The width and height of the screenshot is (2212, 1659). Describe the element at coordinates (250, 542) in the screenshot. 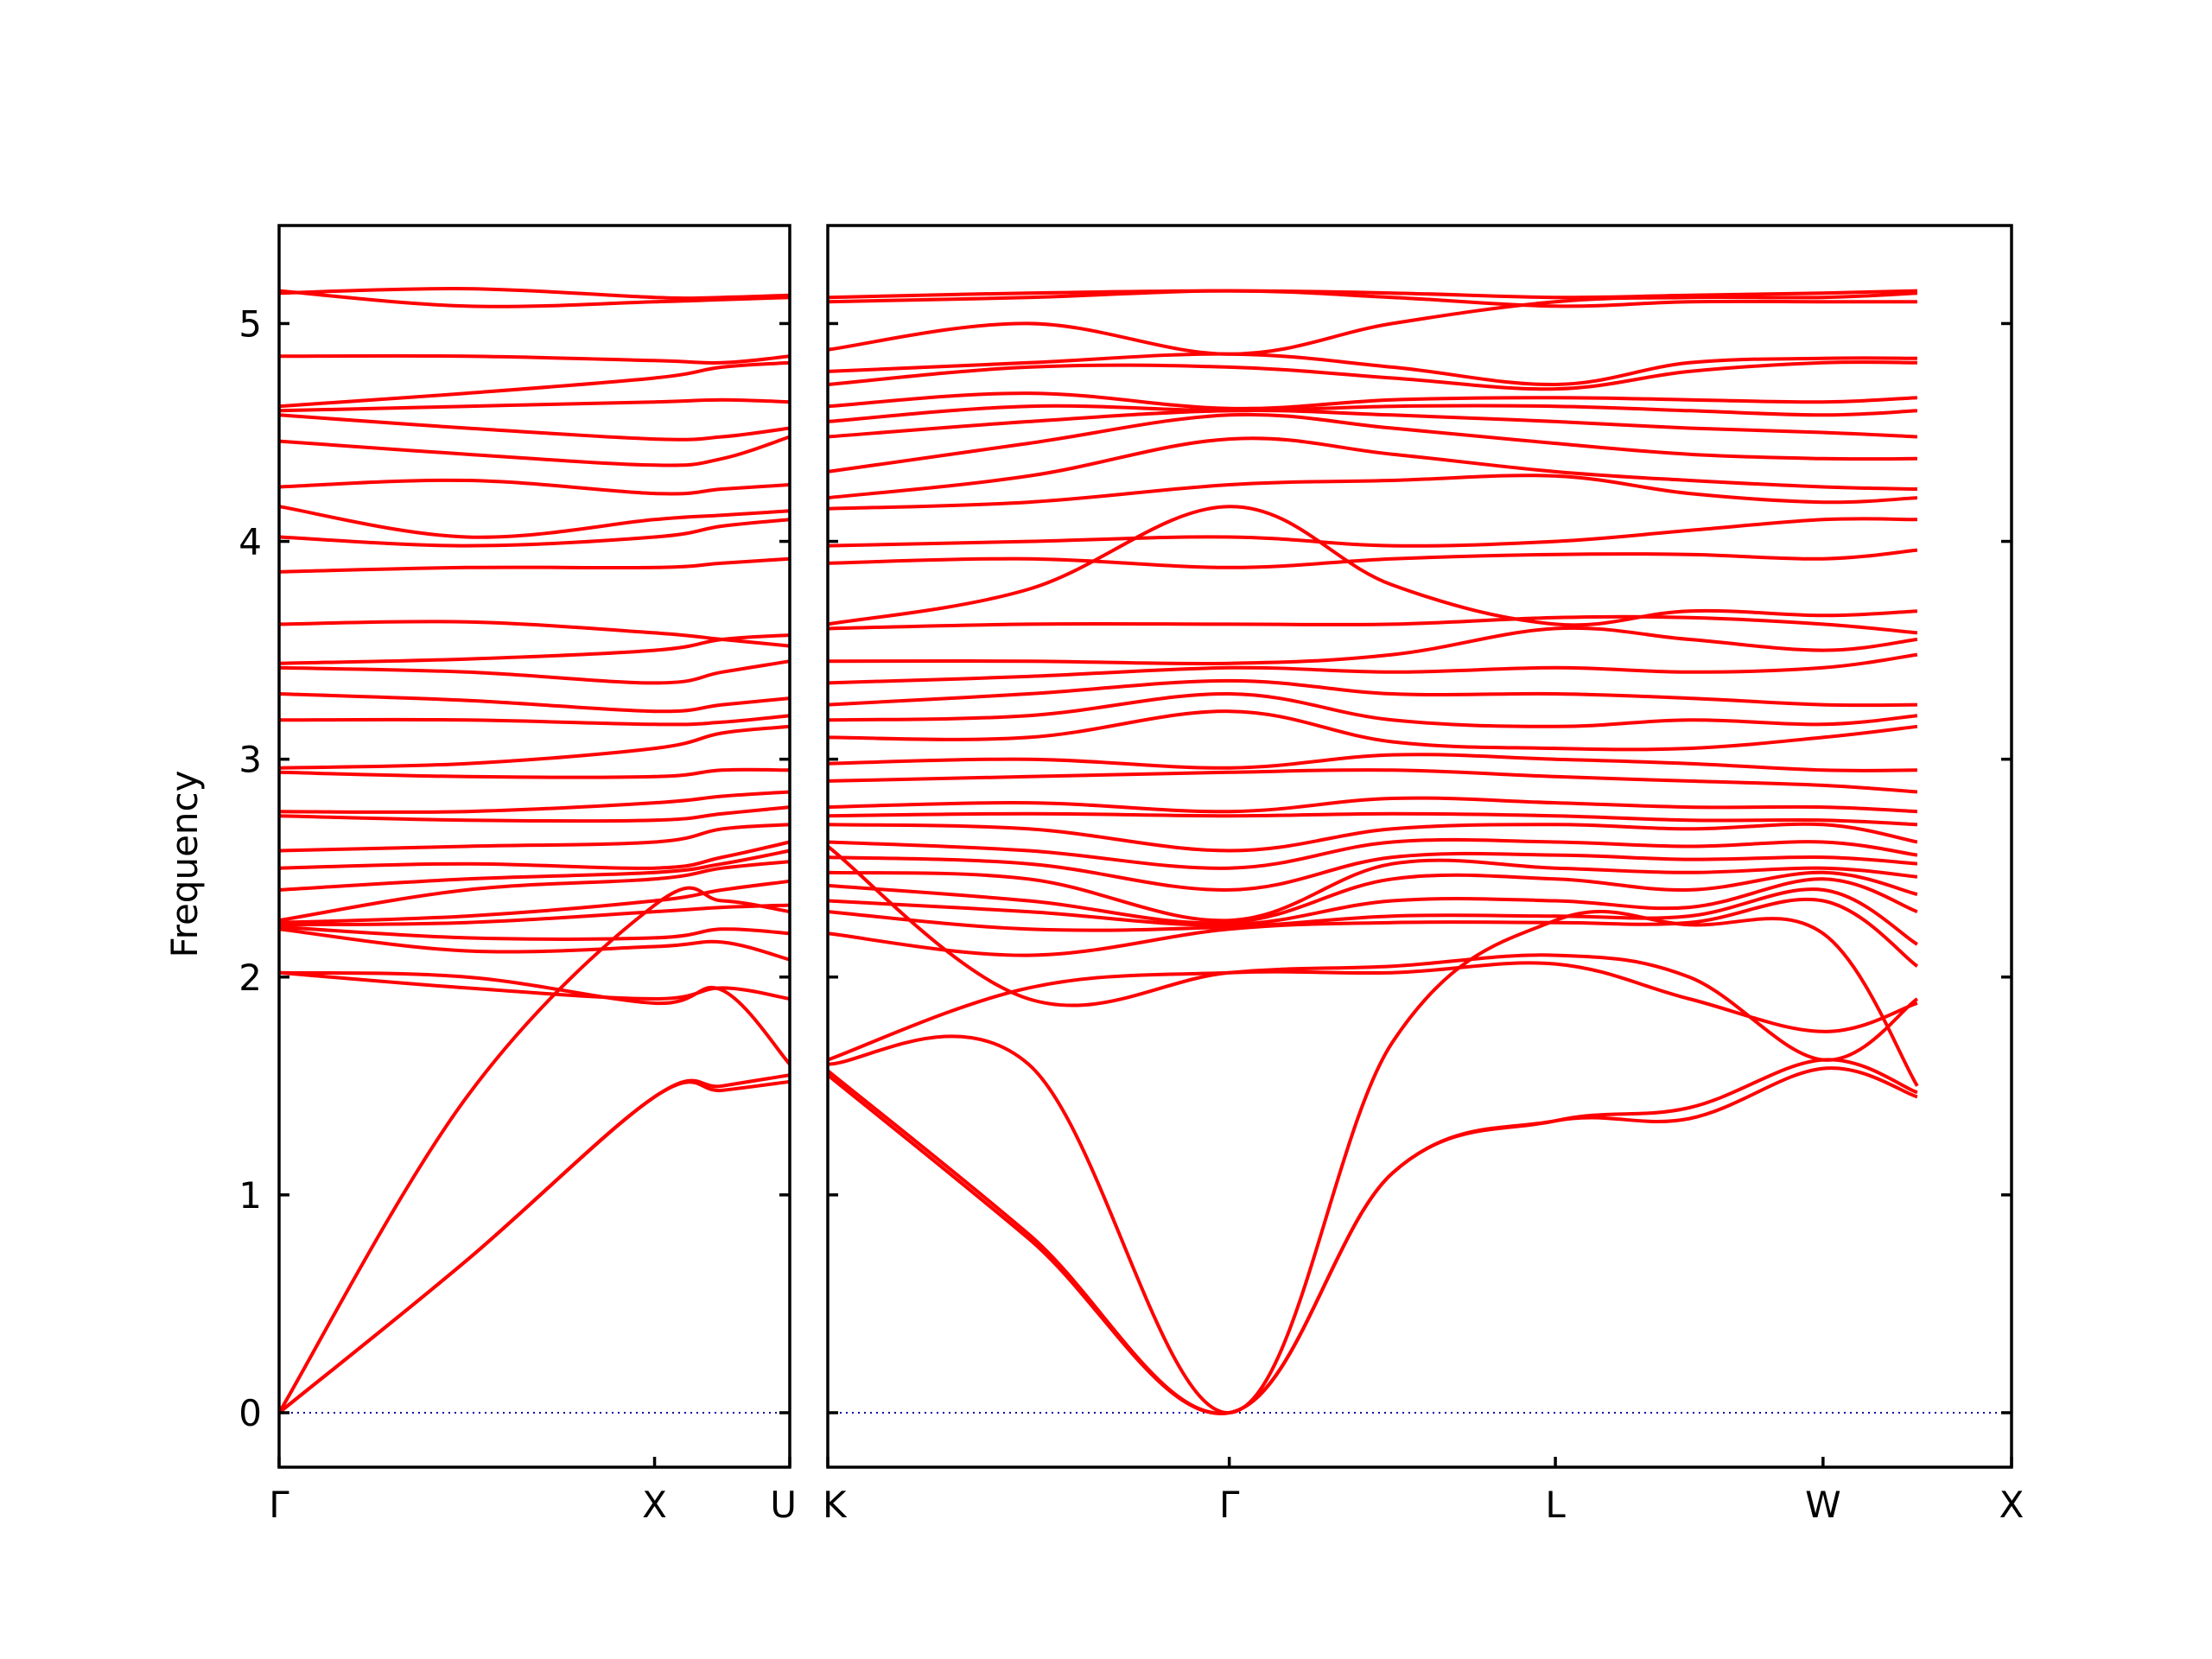

I see `y-tick-label-4: 4` at that location.